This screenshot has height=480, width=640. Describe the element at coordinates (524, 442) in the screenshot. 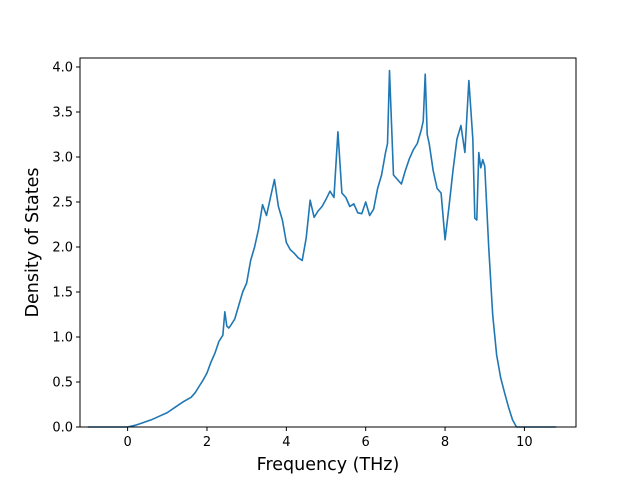

I see `x-tick-label: 10` at that location.